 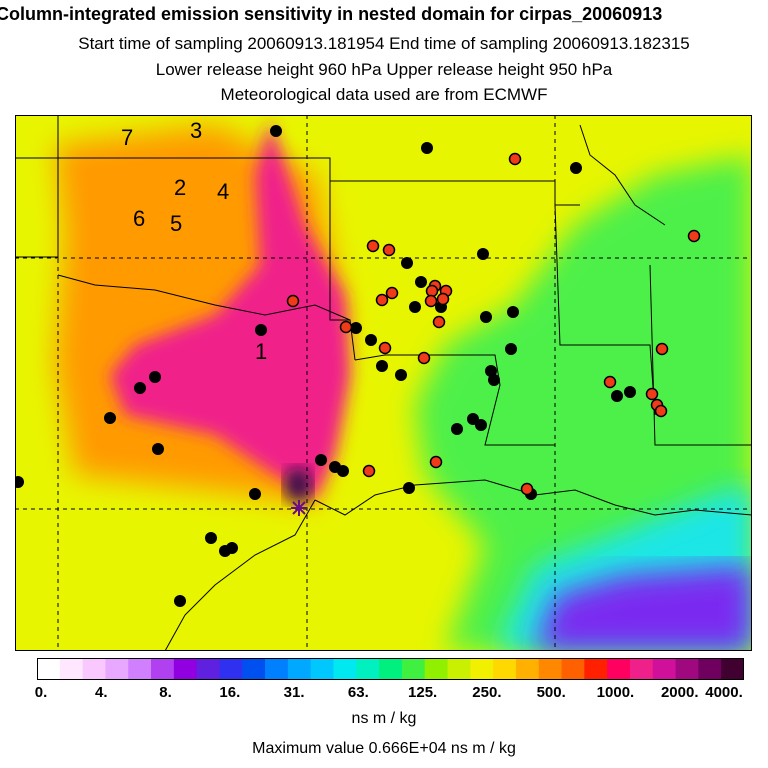 I want to click on colorbar-tick-label: 125., so click(x=423, y=692).